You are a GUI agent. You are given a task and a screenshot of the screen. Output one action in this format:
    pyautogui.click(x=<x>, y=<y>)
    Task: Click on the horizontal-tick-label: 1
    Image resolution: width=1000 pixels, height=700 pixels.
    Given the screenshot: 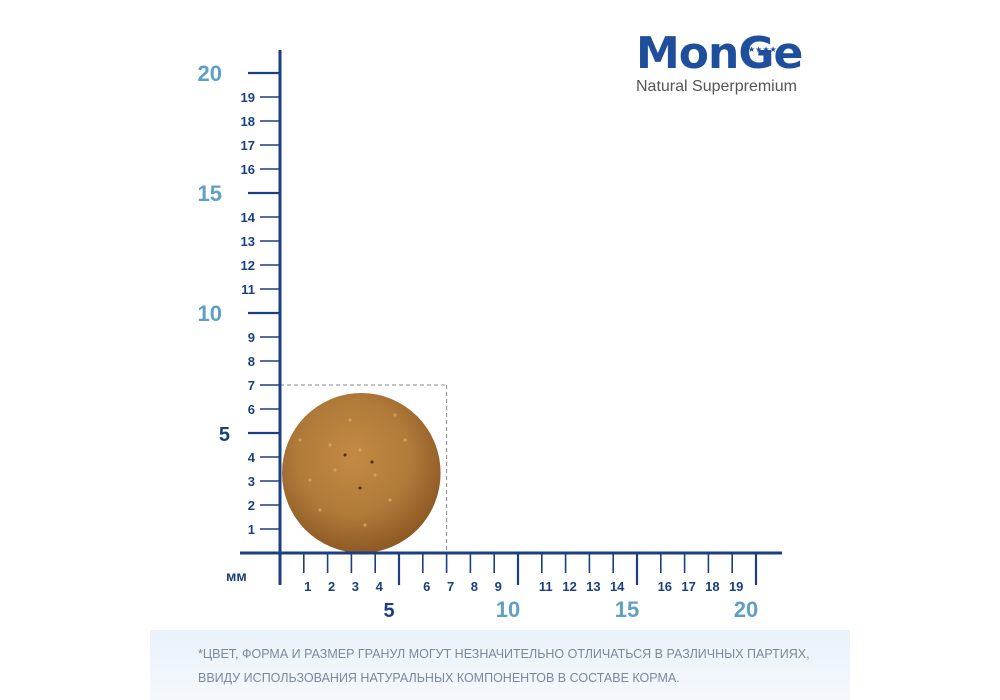 What is the action you would take?
    pyautogui.click(x=307, y=586)
    